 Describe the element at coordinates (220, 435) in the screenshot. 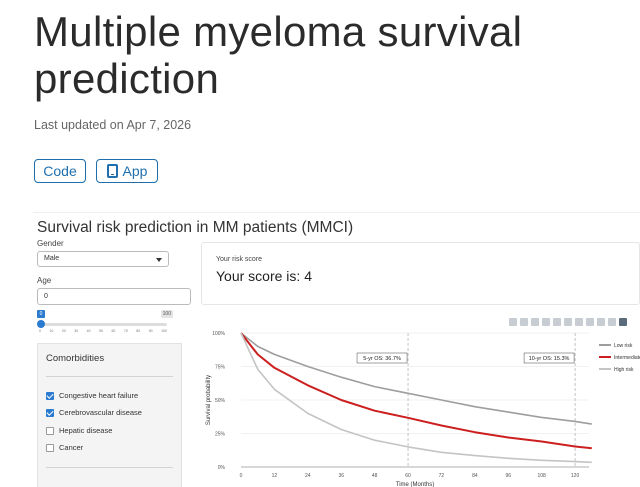

I see `y-tick-label: 25%` at that location.